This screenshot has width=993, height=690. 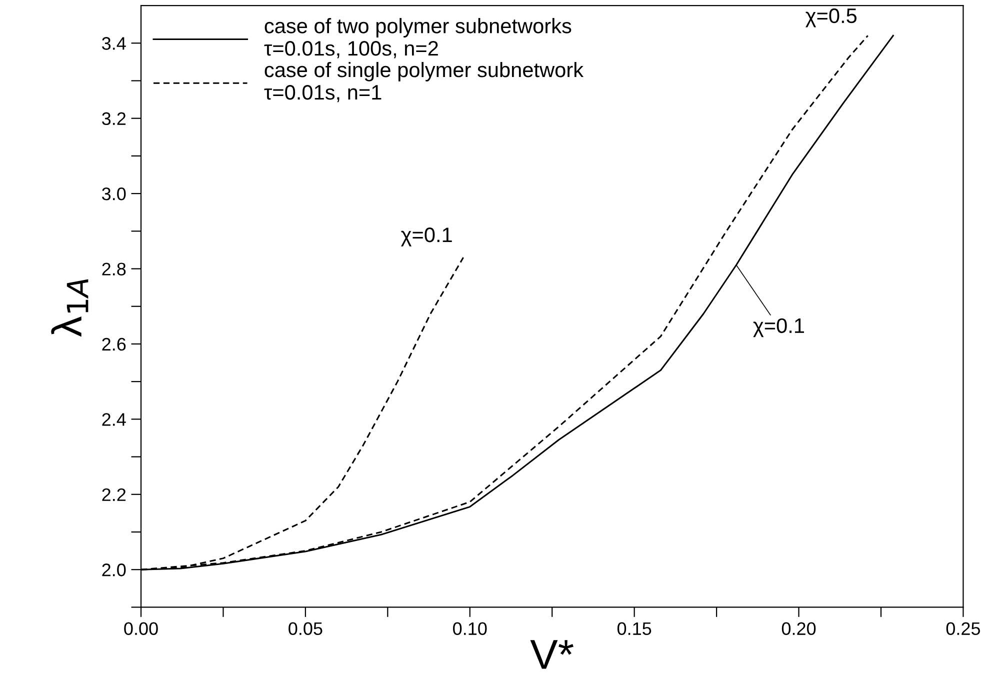 I want to click on x-tick-label: 0.00, so click(x=141, y=629).